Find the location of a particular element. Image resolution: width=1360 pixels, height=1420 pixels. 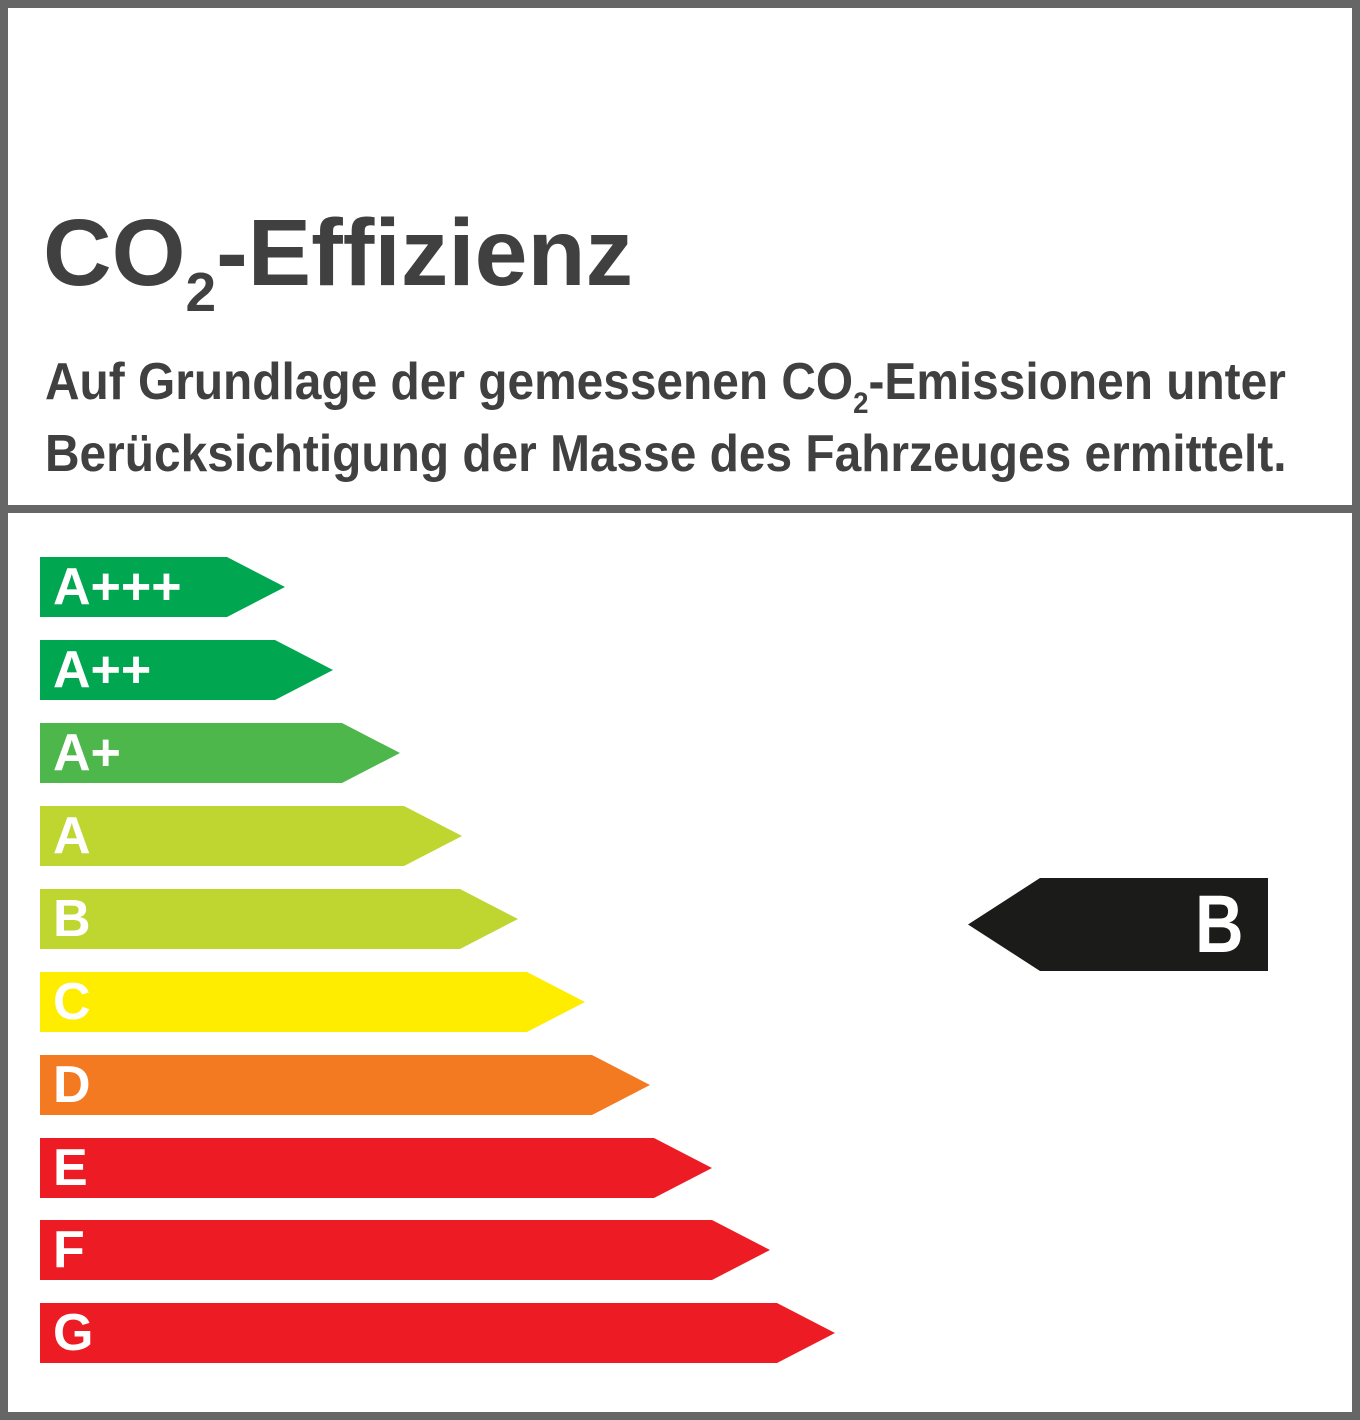

subtitle-subscript: 2 is located at coordinates (861, 403).